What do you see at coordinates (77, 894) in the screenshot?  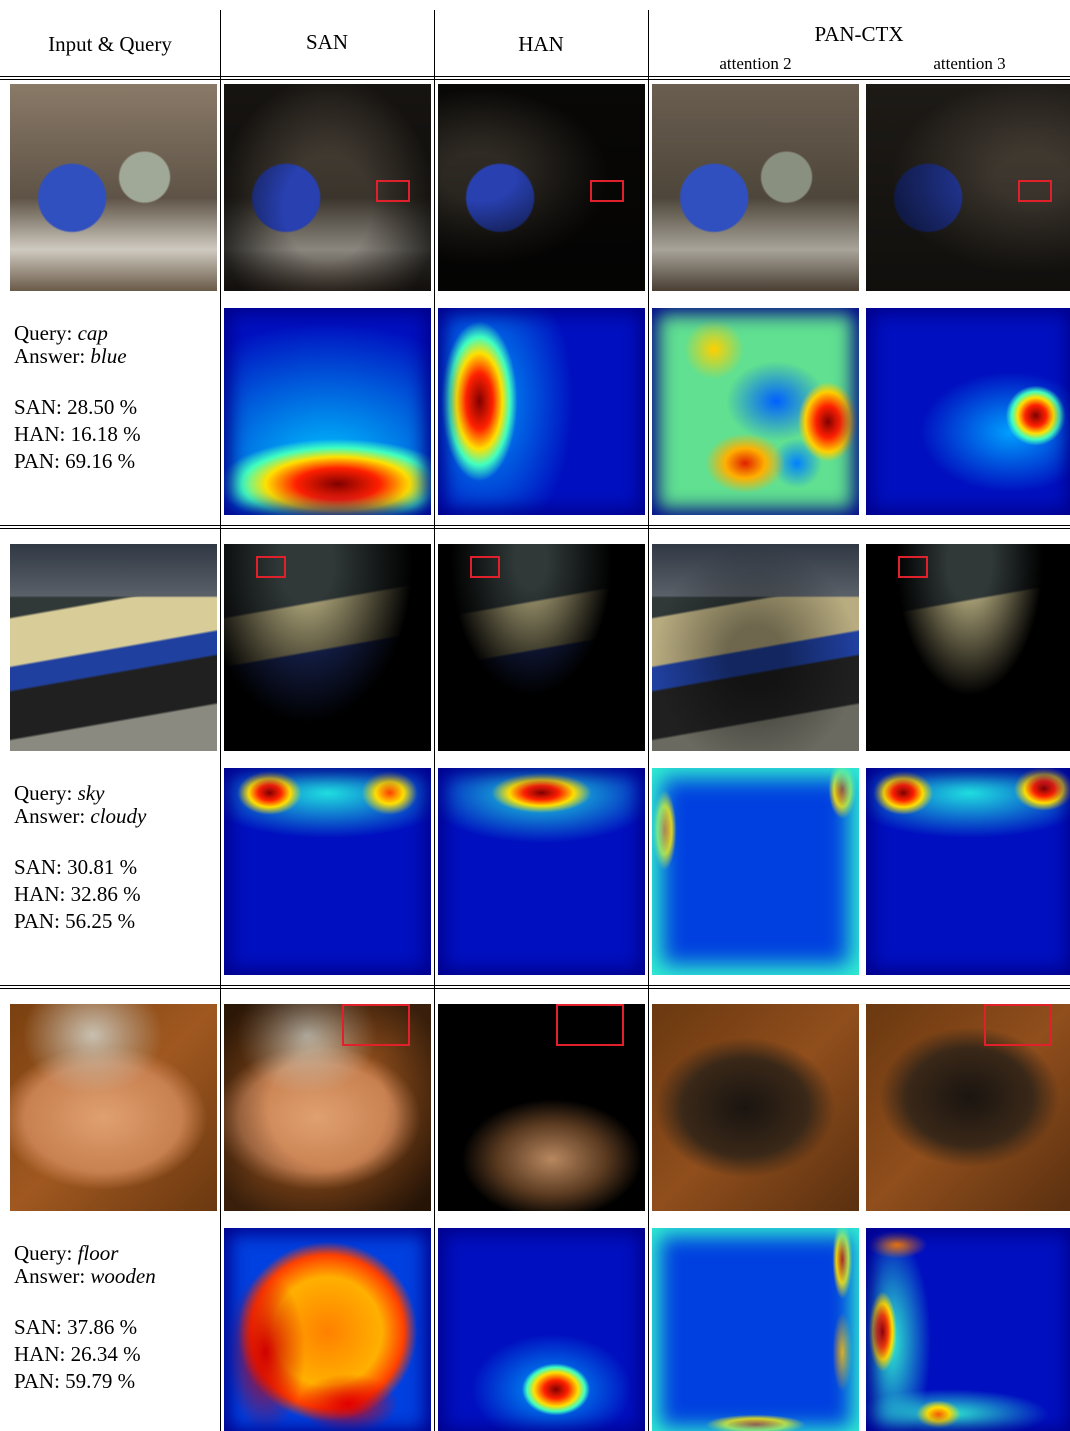 I see `score-line: HAN: 32.86 %` at bounding box center [77, 894].